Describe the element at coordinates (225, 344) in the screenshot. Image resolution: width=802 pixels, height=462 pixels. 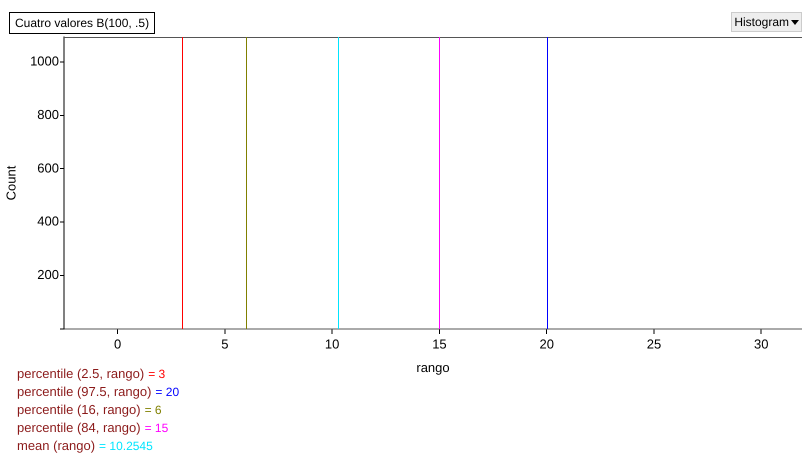
I see `x-tick-label: 5` at that location.